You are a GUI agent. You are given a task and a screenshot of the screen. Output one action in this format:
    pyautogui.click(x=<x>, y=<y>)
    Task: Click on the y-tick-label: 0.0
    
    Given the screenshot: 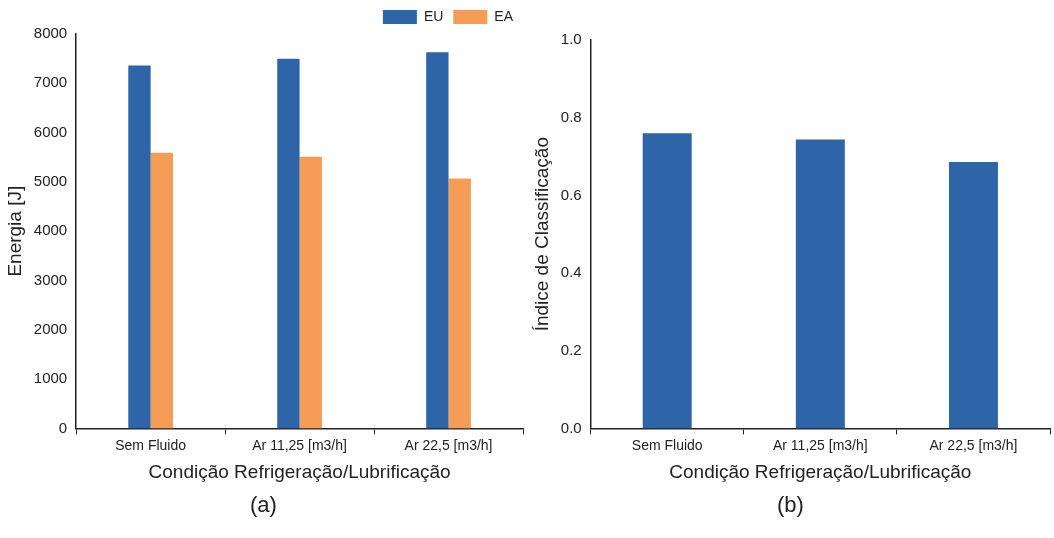 What is the action you would take?
    pyautogui.click(x=571, y=427)
    